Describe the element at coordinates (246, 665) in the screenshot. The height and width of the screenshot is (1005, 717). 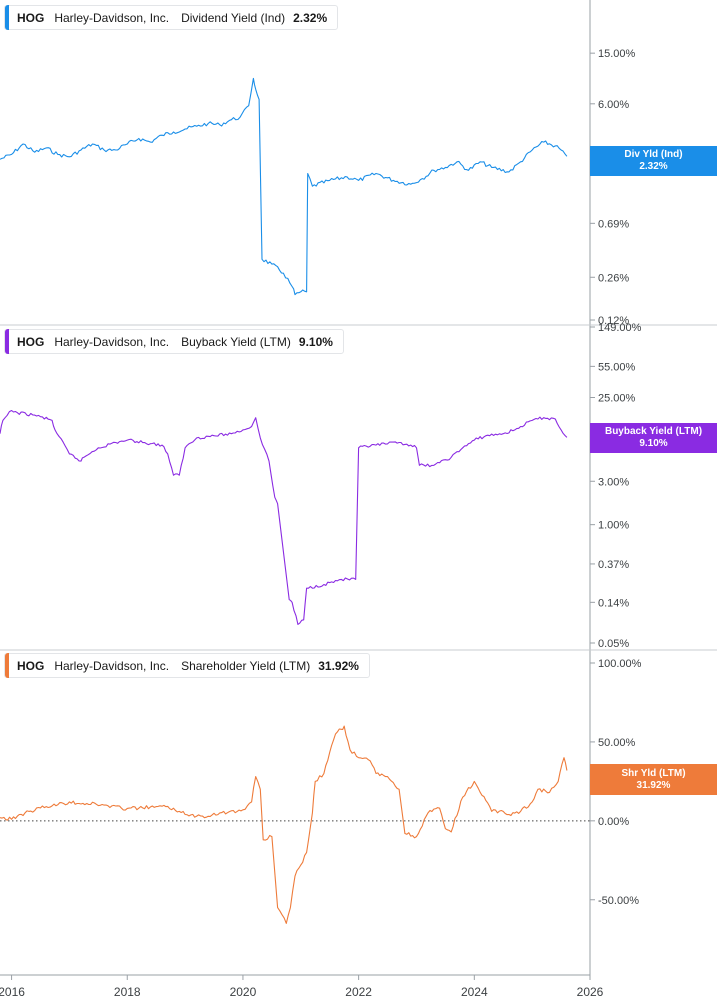
I see `legend-metric: Shareholder Yield (LTM)` at that location.